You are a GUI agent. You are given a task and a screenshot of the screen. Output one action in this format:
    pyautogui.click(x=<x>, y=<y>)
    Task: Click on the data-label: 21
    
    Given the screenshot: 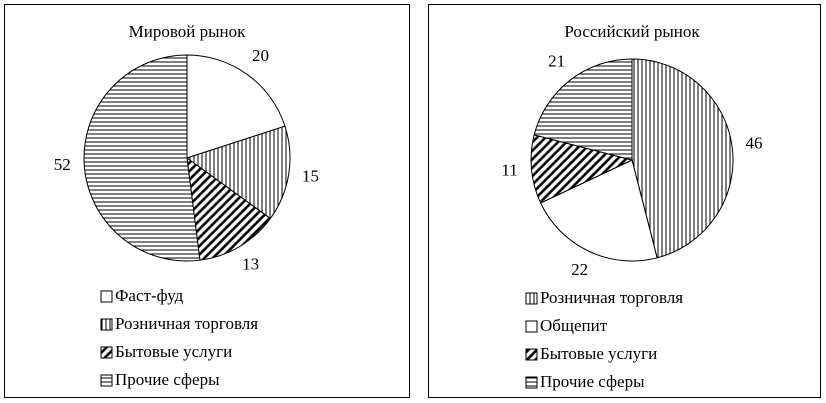 What is the action you would take?
    pyautogui.click(x=556, y=61)
    